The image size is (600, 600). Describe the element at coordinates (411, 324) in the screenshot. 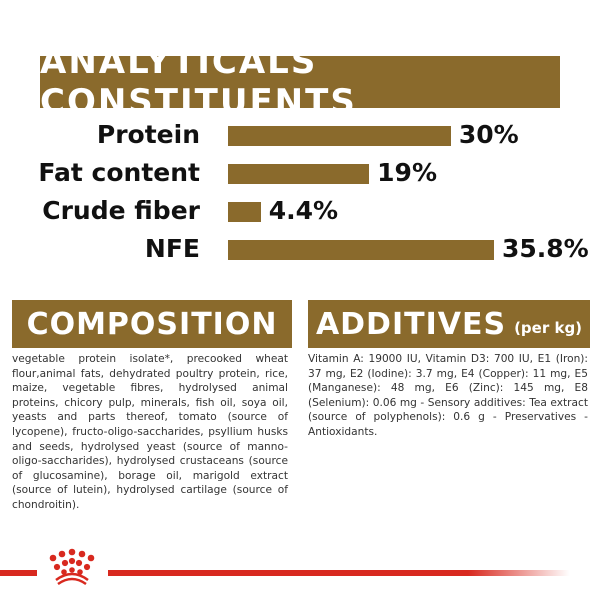

I see `additives-title: ADDITIVES` at that location.